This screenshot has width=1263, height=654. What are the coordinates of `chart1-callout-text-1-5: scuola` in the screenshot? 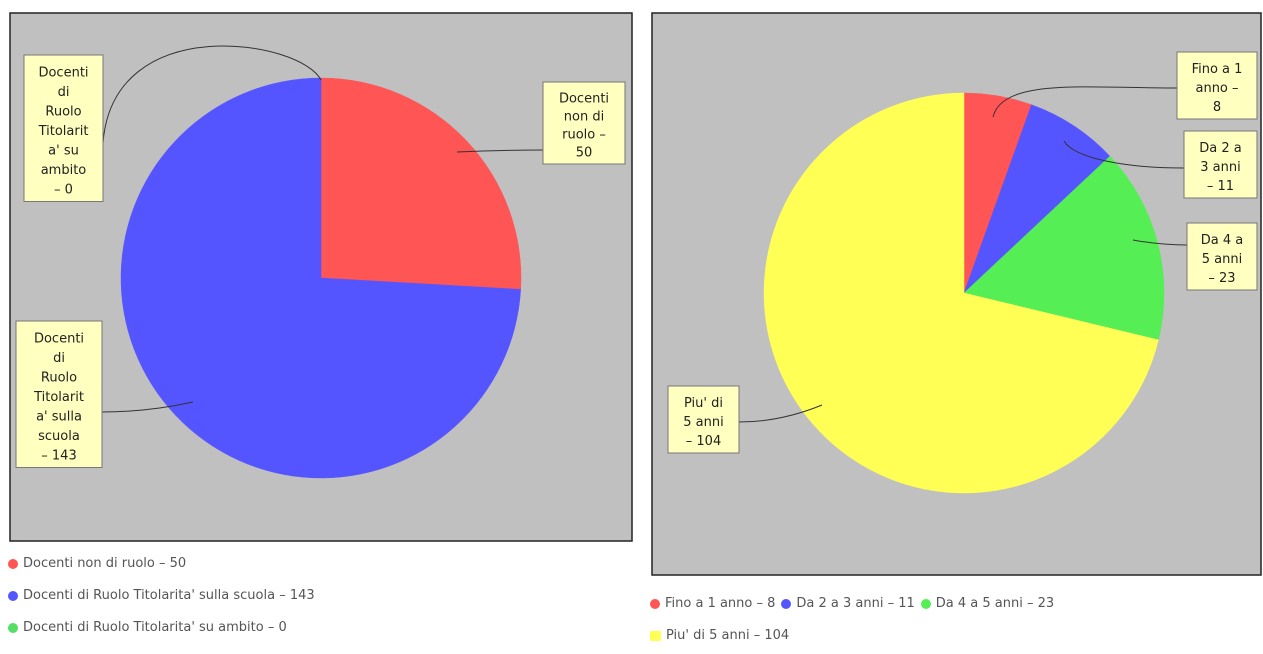 It's located at (59, 436).